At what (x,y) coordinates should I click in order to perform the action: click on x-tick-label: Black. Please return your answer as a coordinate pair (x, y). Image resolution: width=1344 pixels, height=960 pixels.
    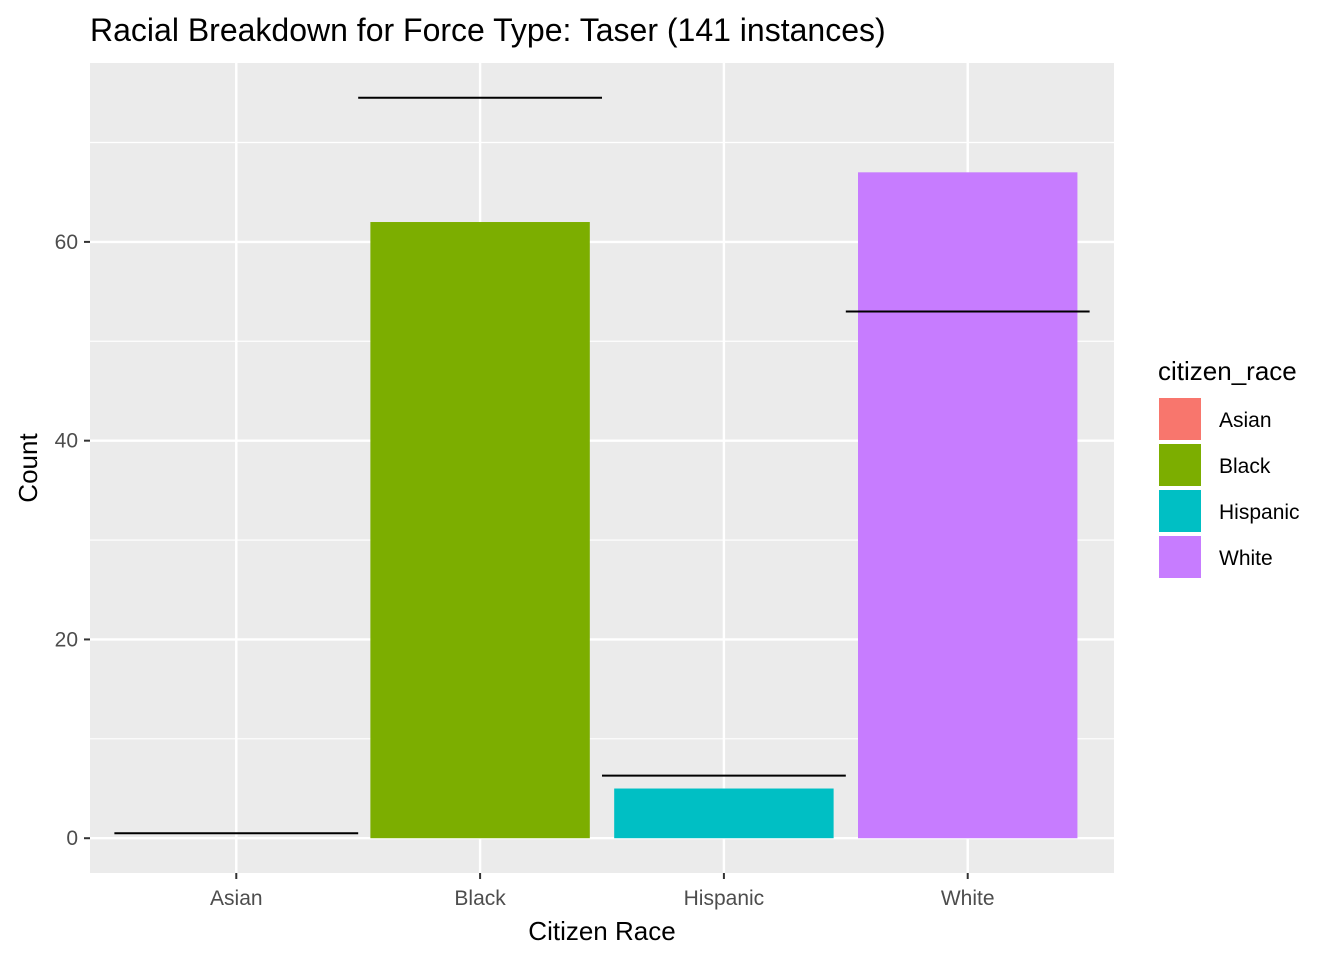
    Looking at the image, I should click on (480, 898).